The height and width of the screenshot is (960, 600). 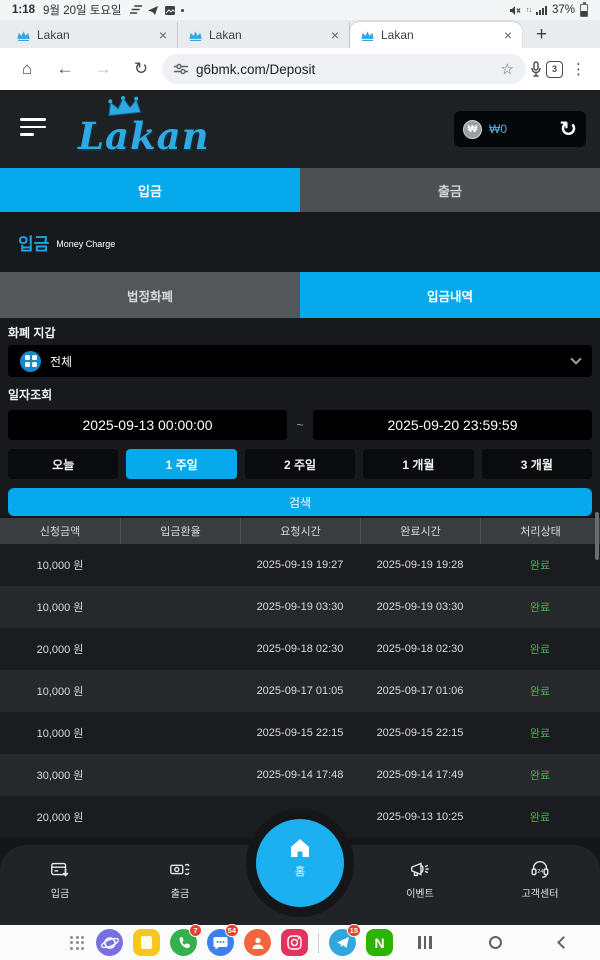 I want to click on tab-deposit-history: 입금내역, so click(x=450, y=295).